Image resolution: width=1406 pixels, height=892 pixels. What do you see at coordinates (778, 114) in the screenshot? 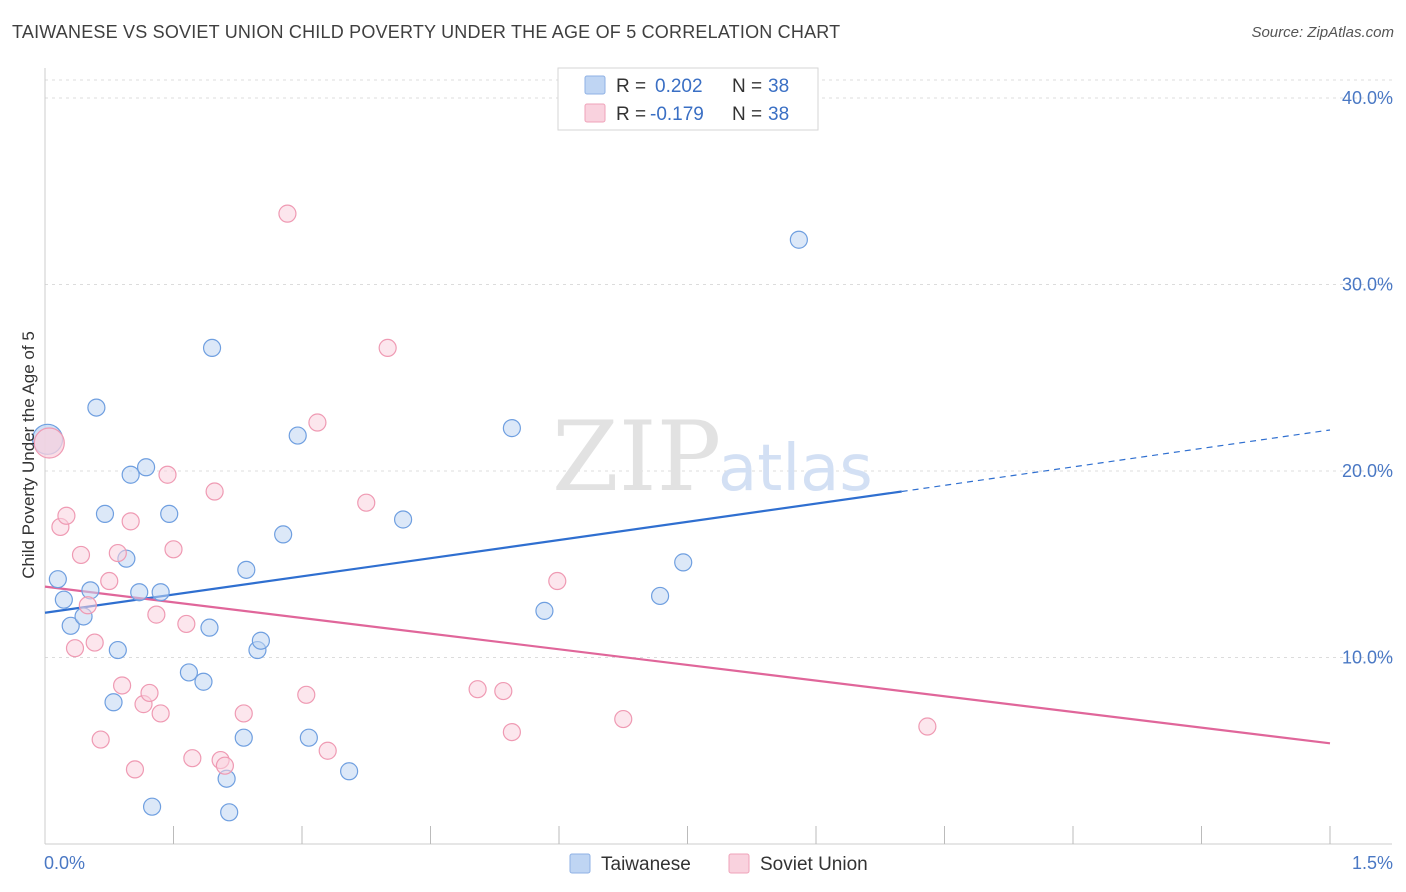
I see `legend-n-value-2: 38` at bounding box center [778, 114].